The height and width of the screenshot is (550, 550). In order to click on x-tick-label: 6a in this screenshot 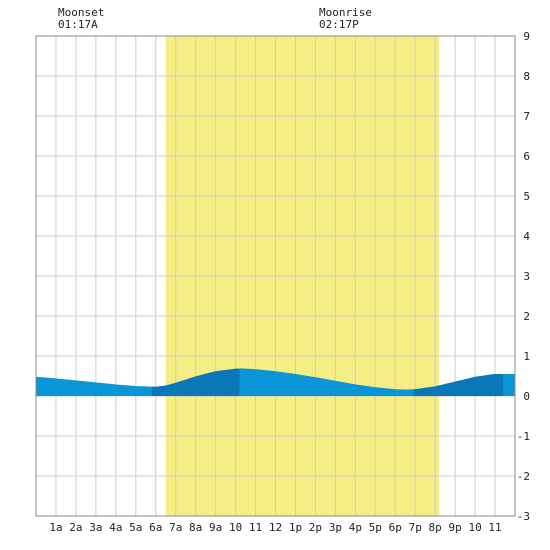, I will do `click(155, 527)`.